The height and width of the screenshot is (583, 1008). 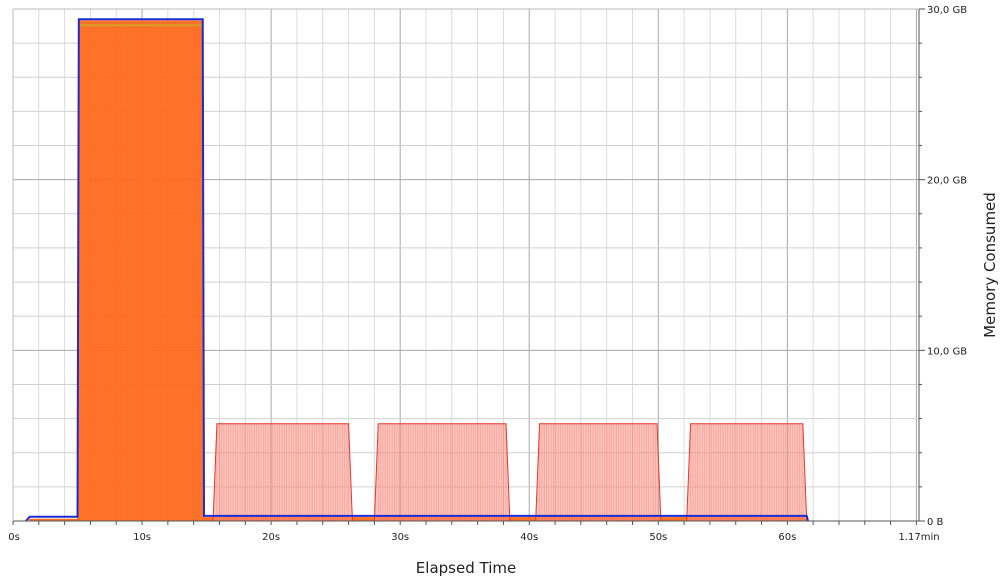 I want to click on x-tick-label: 0s, so click(x=14, y=537).